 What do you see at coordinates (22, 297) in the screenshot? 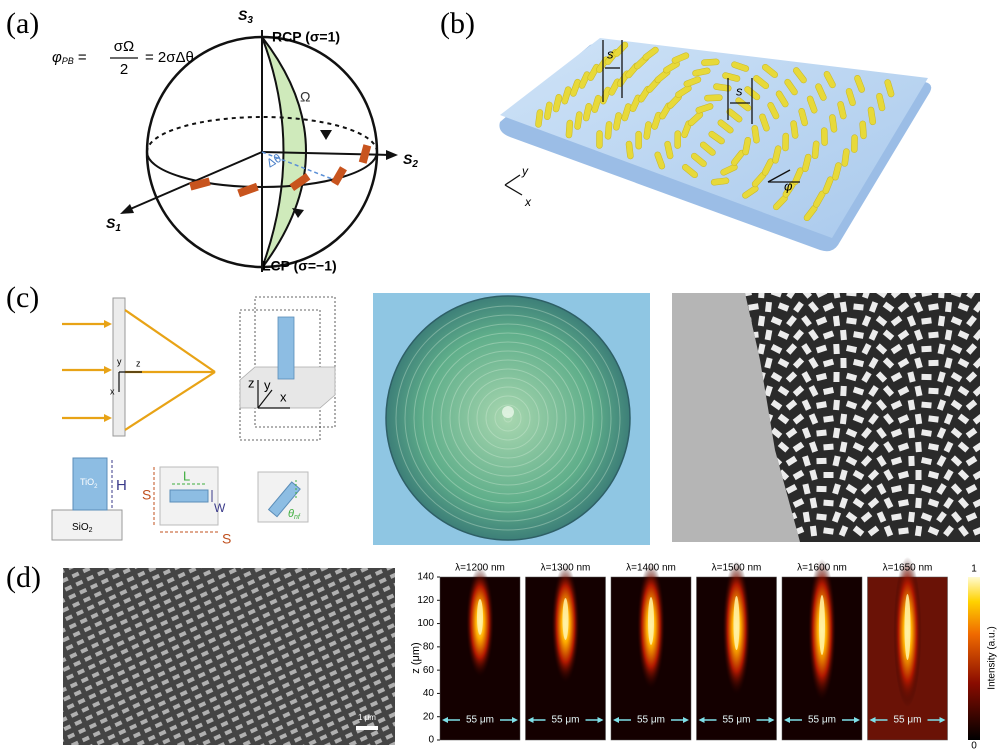
I see `panel-label: (c)` at bounding box center [22, 297].